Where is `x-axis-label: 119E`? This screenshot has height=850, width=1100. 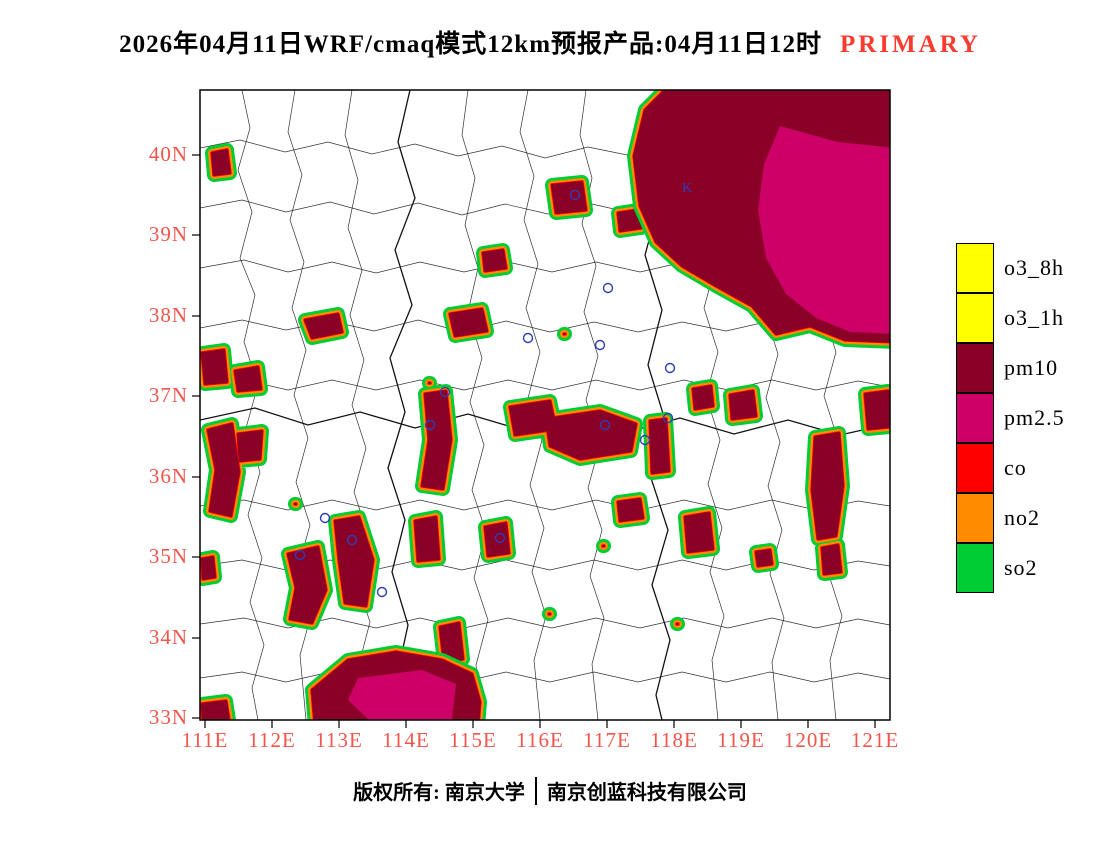
x-axis-label: 119E is located at coordinates (741, 740).